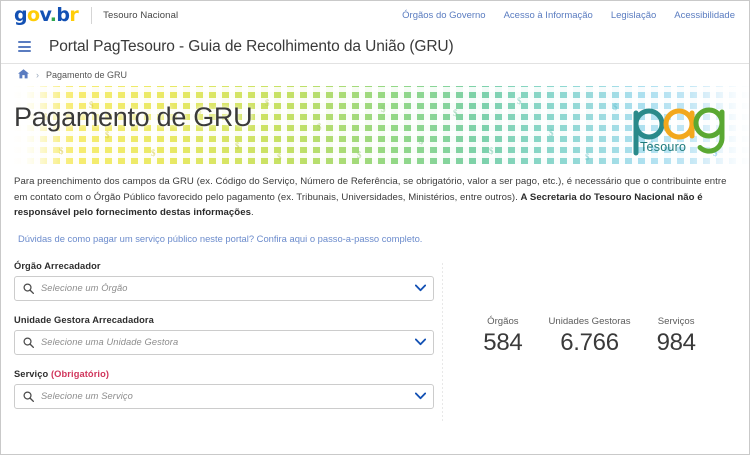  I want to click on stat-orgaos-value: 584, so click(503, 342).